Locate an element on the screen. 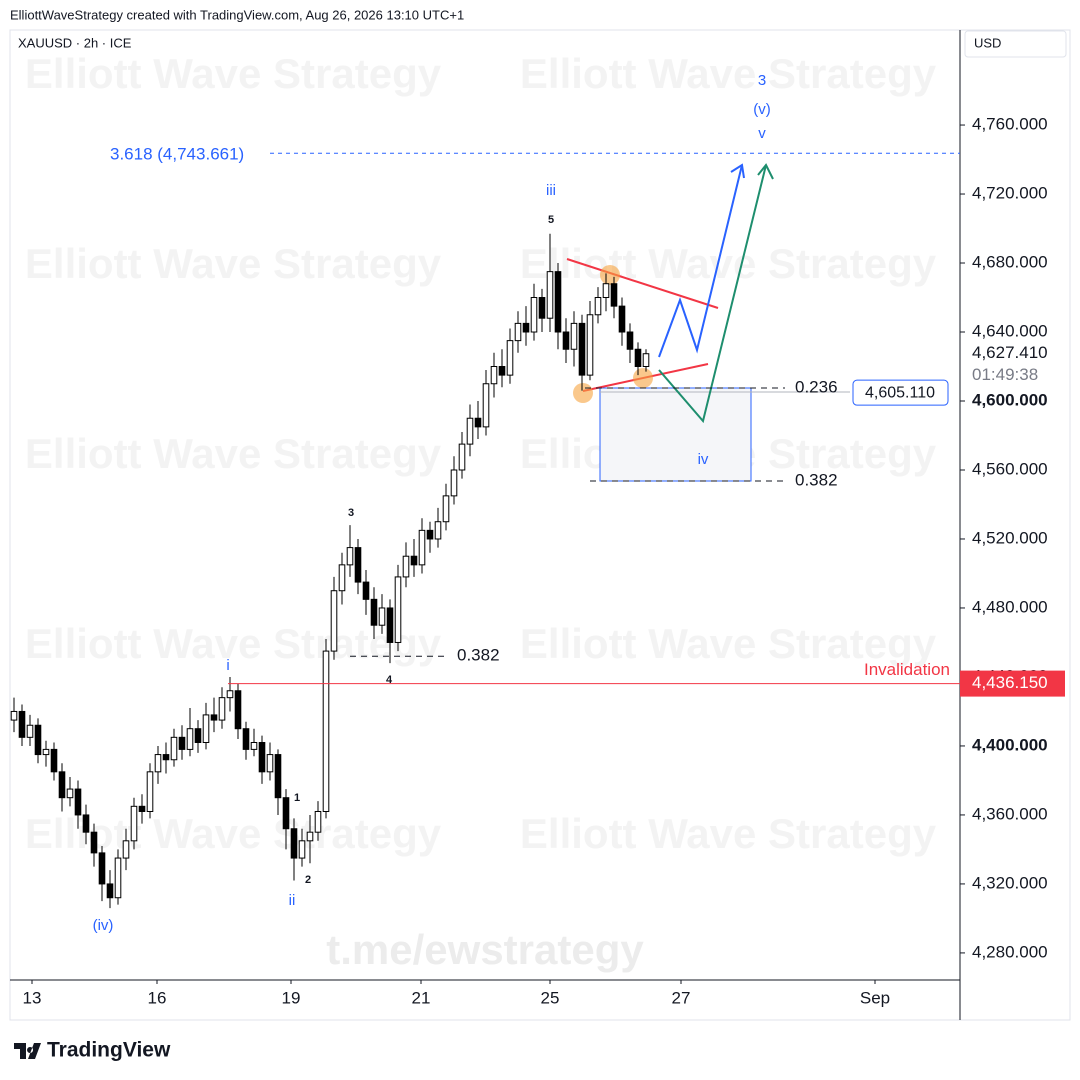 This screenshot has width=1080, height=1080. x-tick-label: 25 is located at coordinates (550, 997).